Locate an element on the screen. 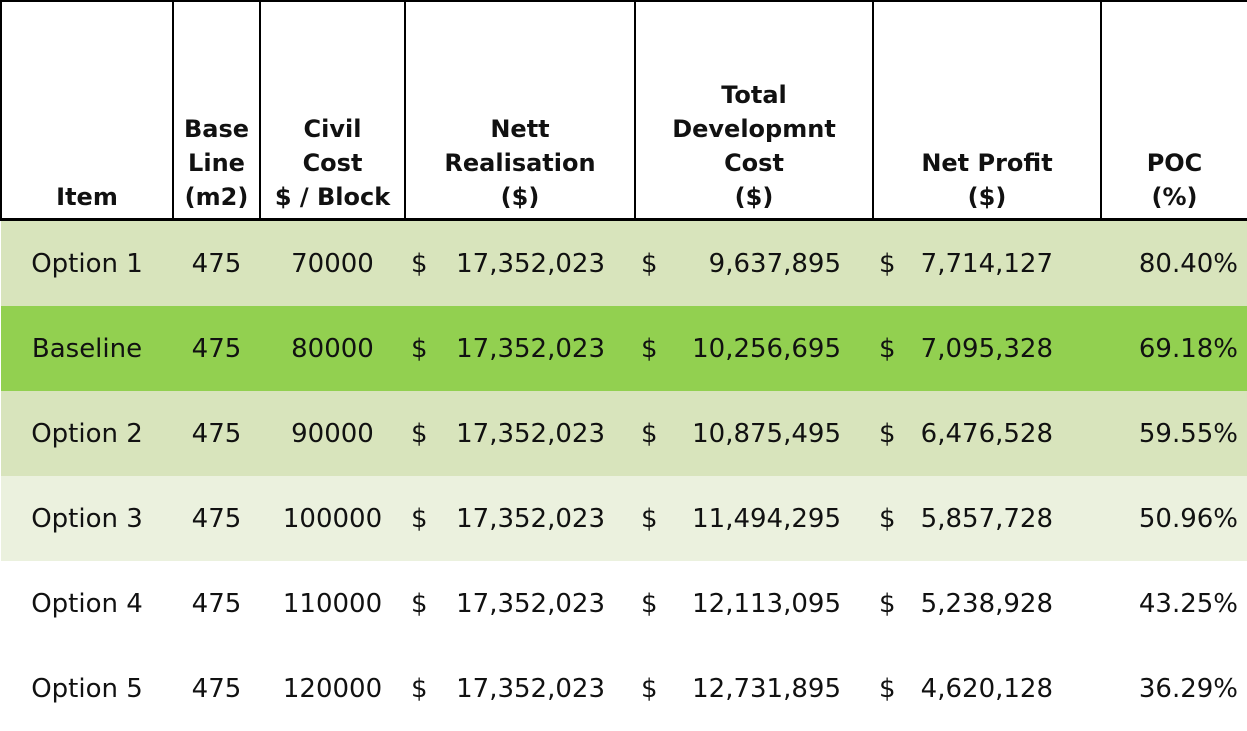  header-civil-cost: Civil Cost $ / Block is located at coordinates (332, 110).